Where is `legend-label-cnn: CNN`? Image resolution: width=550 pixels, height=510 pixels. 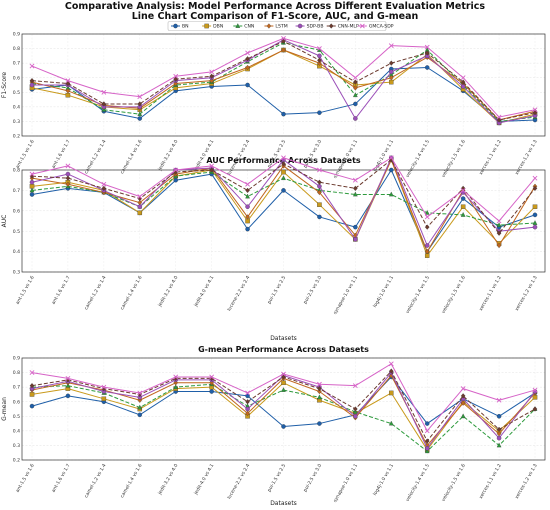 legend-label-cnn: CNN is located at coordinates (249, 27).